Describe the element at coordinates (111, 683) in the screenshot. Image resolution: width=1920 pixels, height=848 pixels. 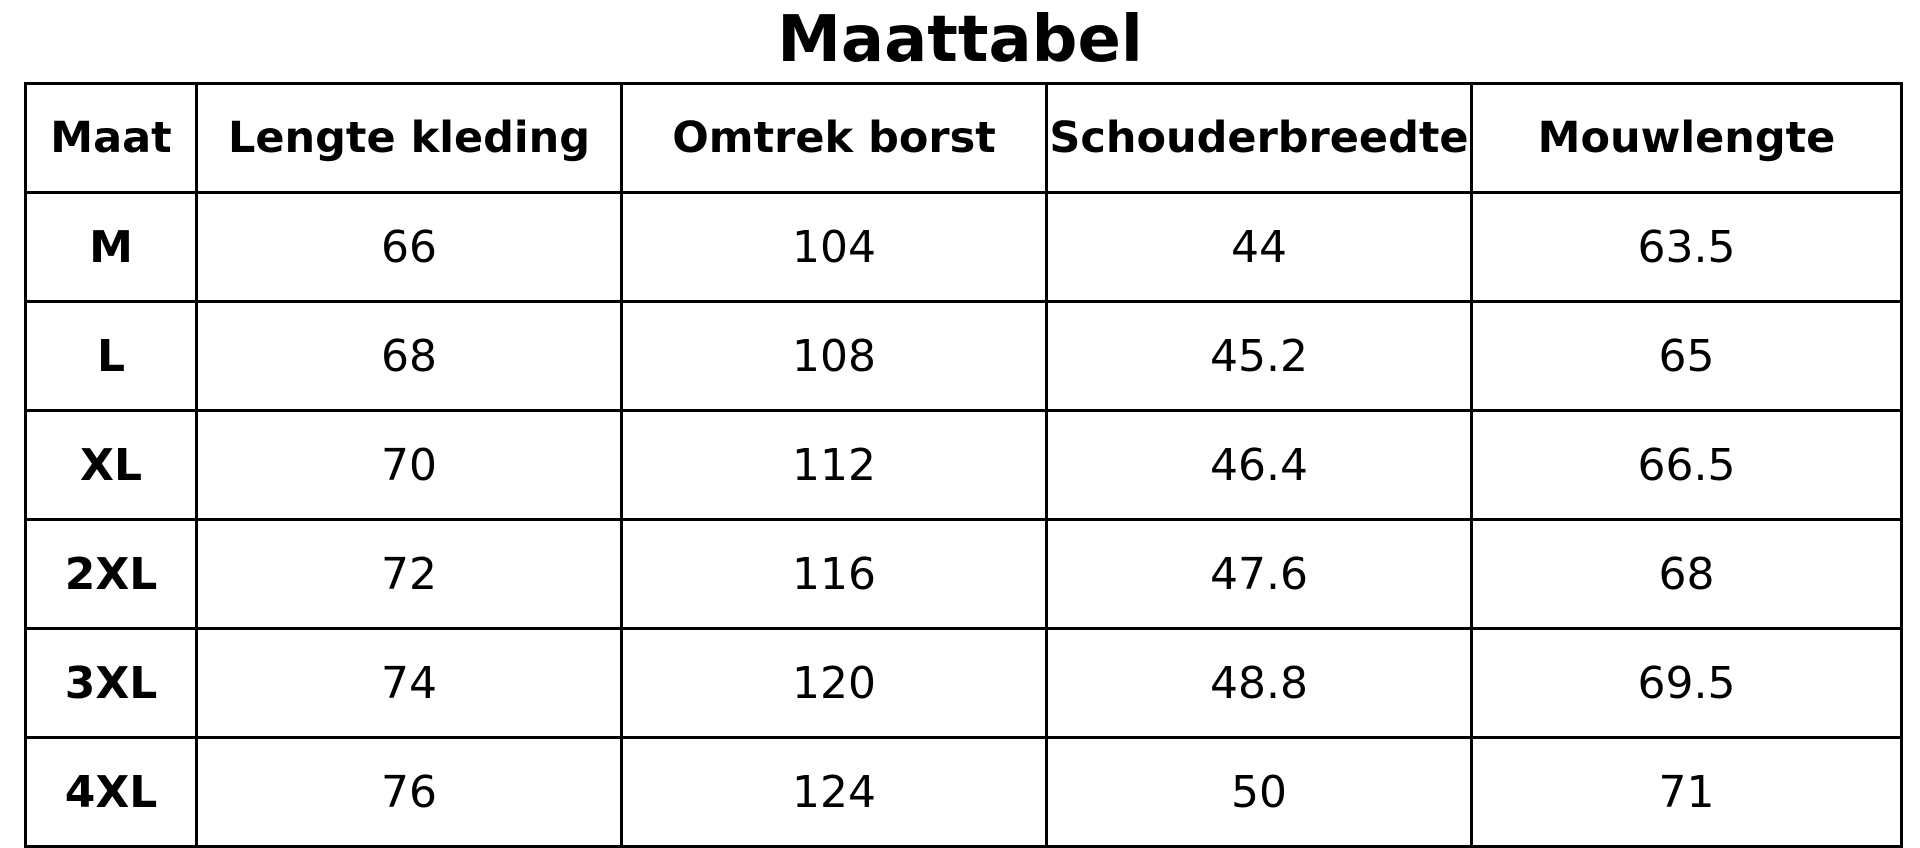
I see `size-cell: 3XL` at that location.